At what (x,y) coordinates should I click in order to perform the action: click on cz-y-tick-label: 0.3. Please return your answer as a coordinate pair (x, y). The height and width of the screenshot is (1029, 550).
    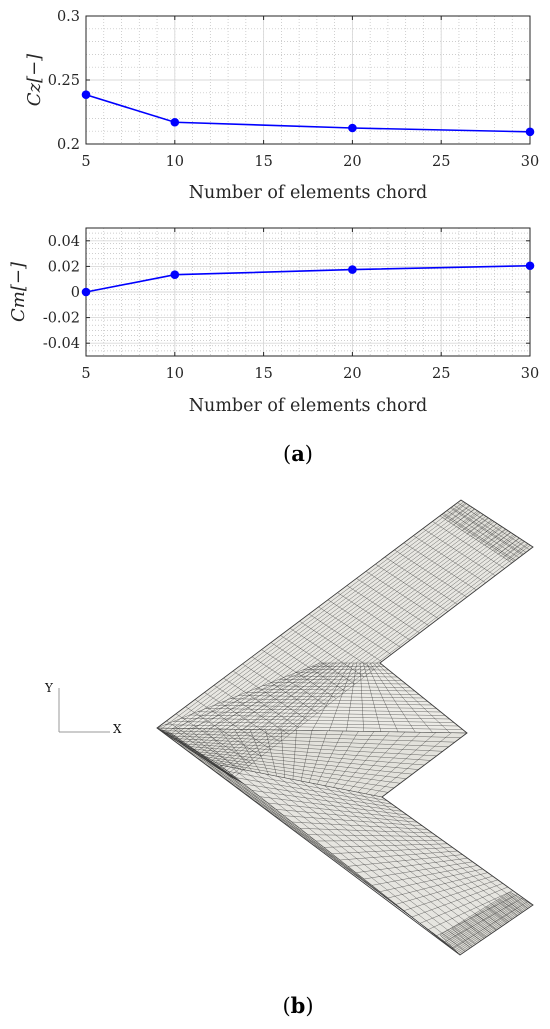
    Looking at the image, I should click on (68, 17).